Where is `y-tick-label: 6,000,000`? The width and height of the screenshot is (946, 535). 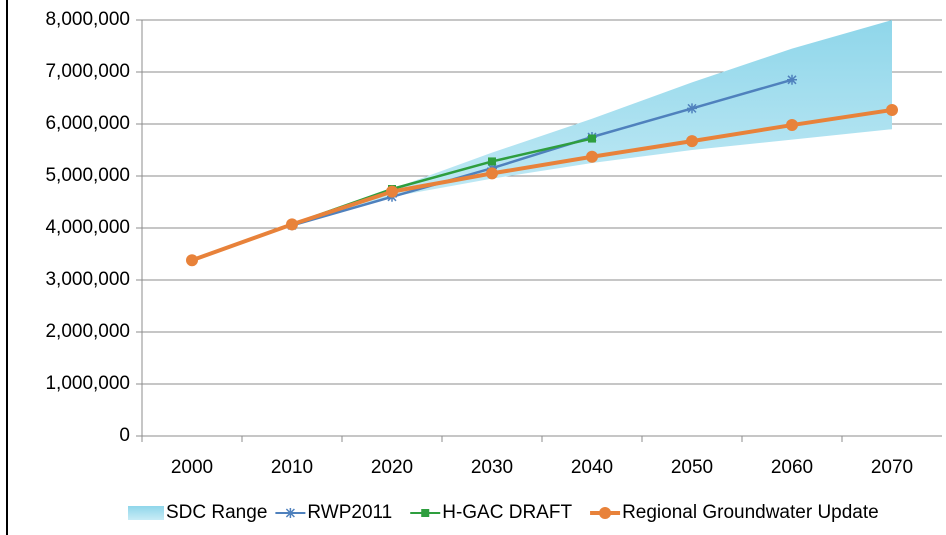
y-tick-label: 6,000,000 is located at coordinates (87, 123).